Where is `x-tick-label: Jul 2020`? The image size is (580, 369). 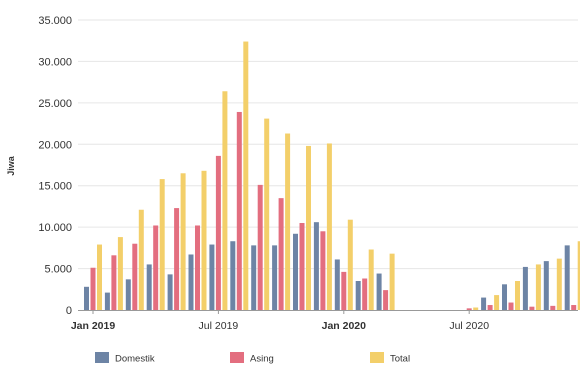 x-tick-label: Jul 2020 is located at coordinates (469, 326).